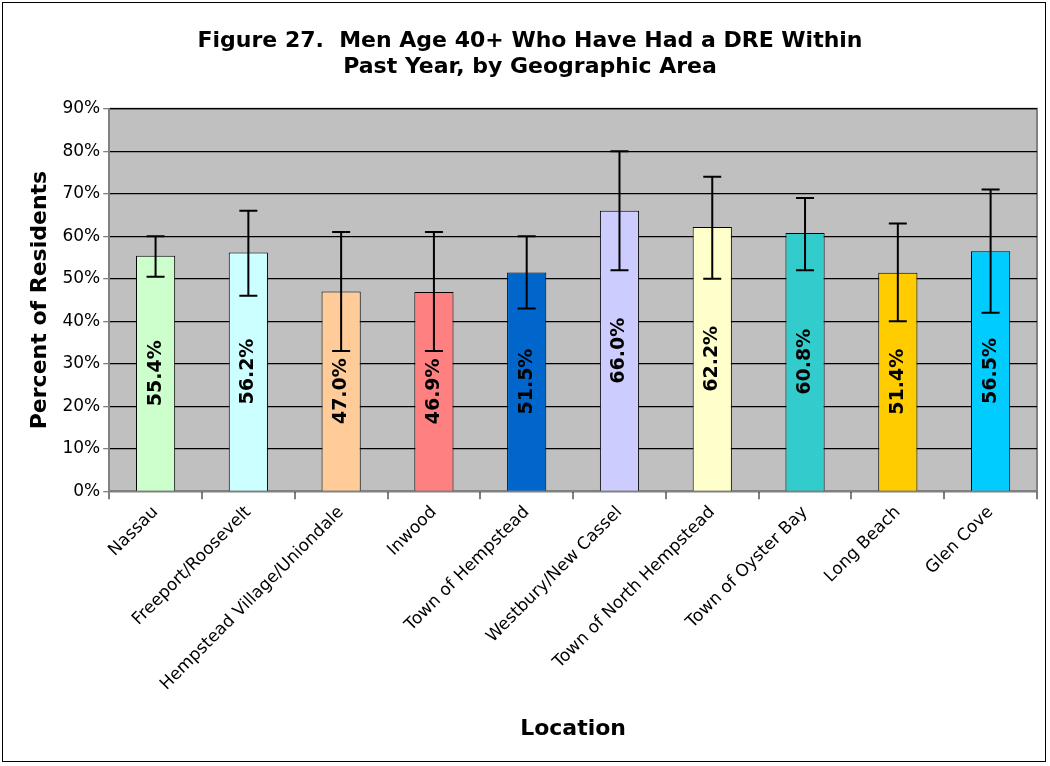 Image resolution: width=1050 pixels, height=766 pixels. I want to click on data-label: 60.8%, so click(802, 361).